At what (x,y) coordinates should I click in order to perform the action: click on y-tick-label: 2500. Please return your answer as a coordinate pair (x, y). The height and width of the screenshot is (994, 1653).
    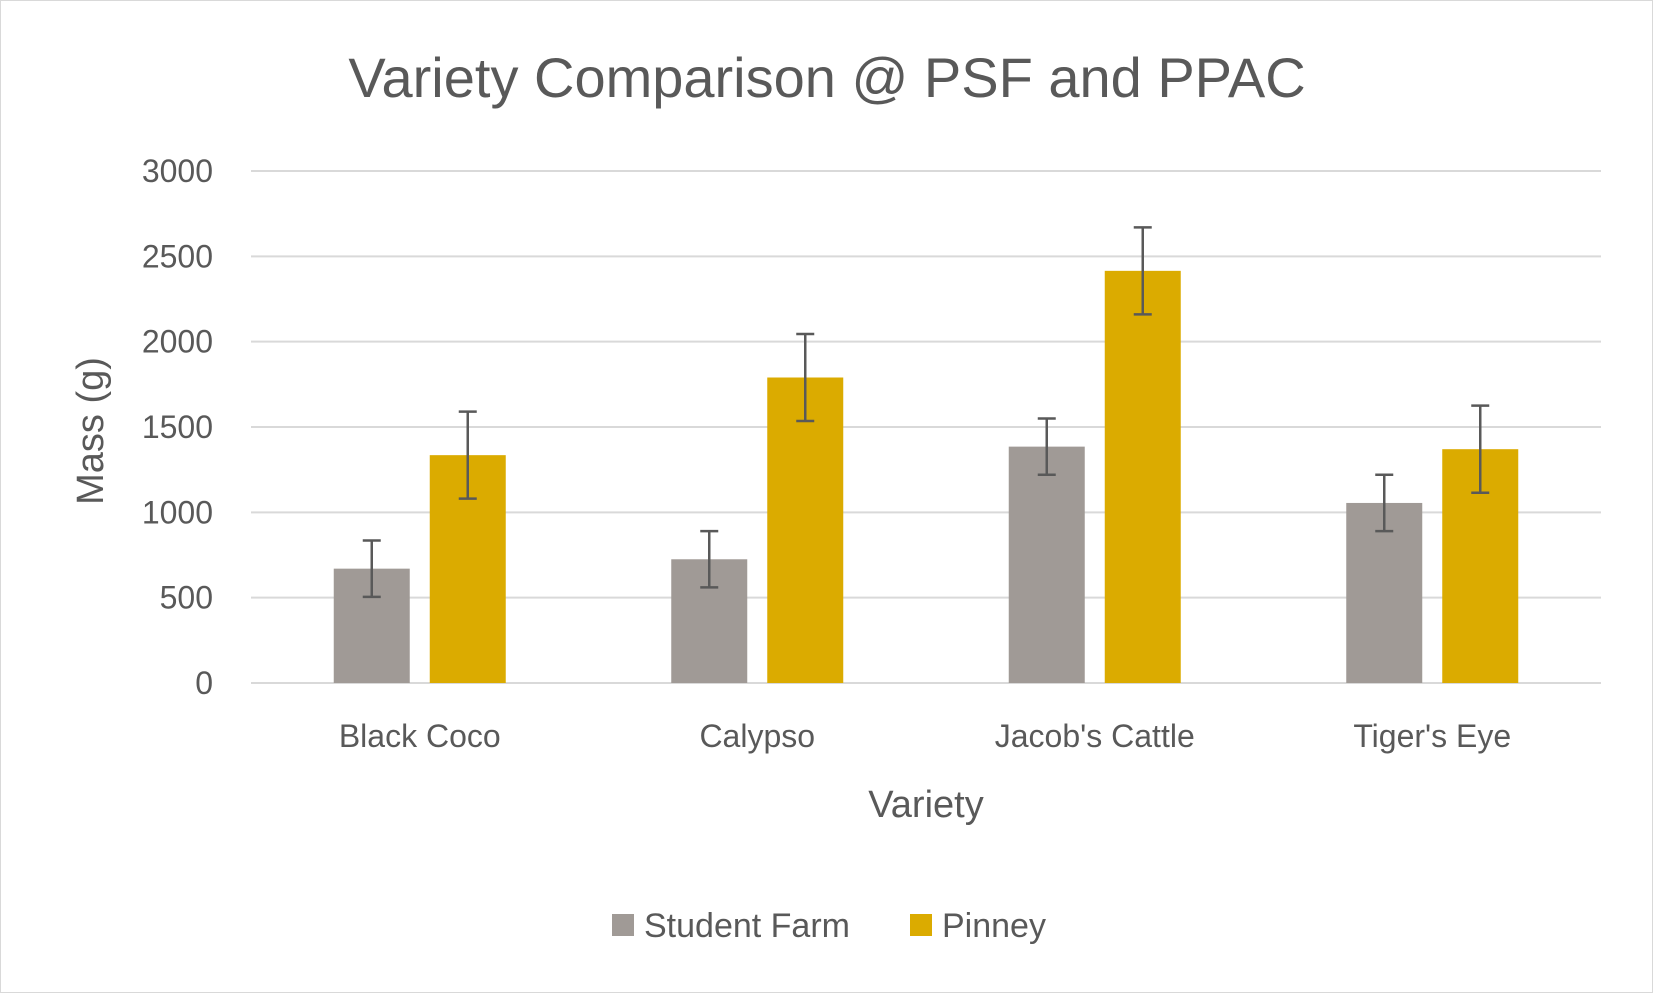
    Looking at the image, I should click on (177, 256).